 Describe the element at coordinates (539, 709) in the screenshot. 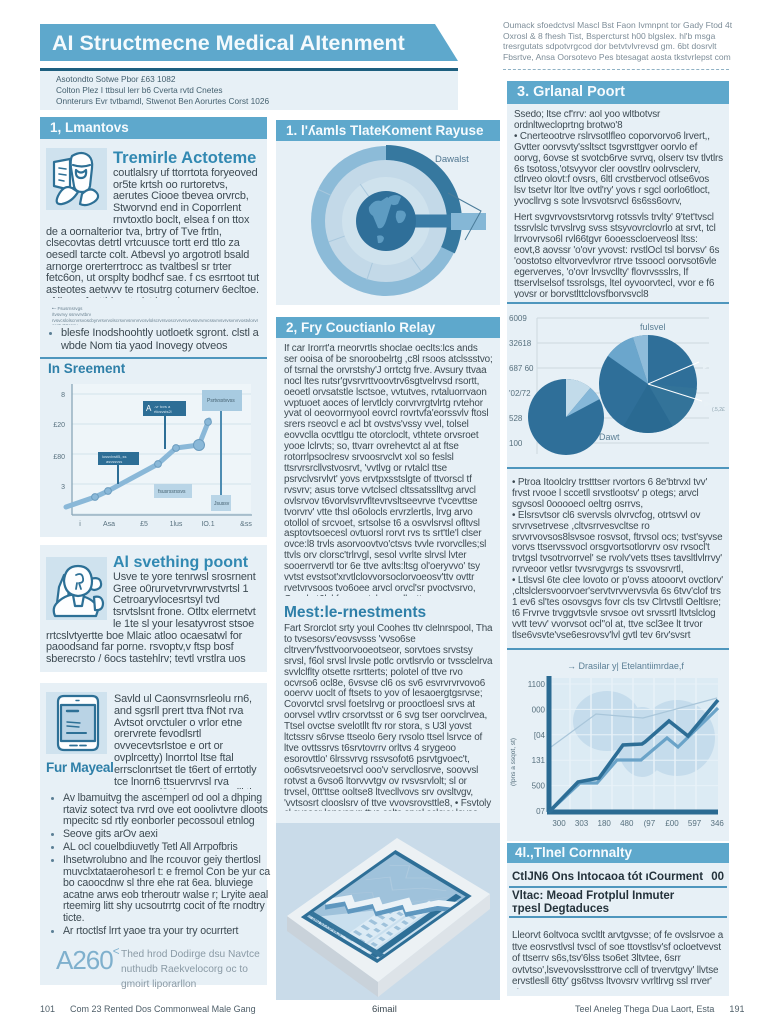

I see `svg-text: 000` at that location.